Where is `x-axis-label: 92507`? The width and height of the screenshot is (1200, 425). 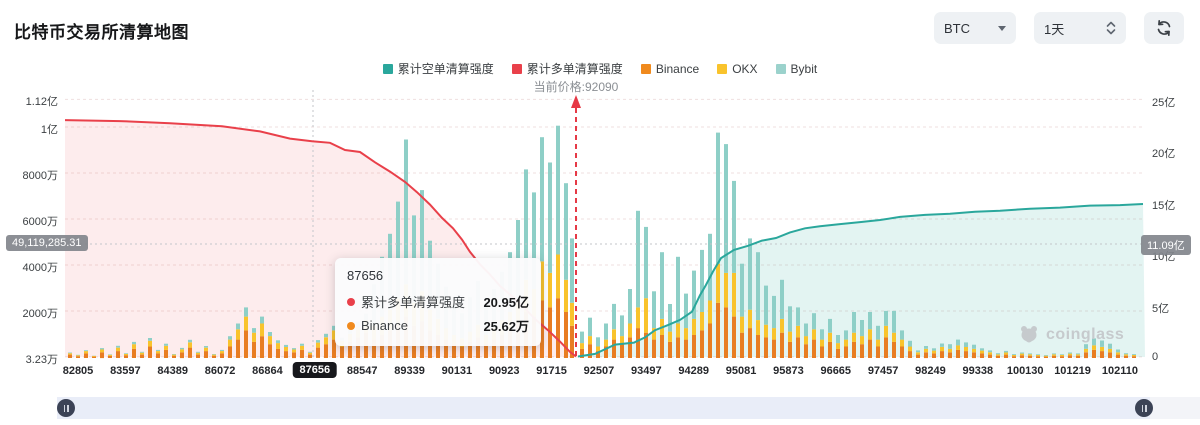
x-axis-label: 92507 is located at coordinates (599, 371).